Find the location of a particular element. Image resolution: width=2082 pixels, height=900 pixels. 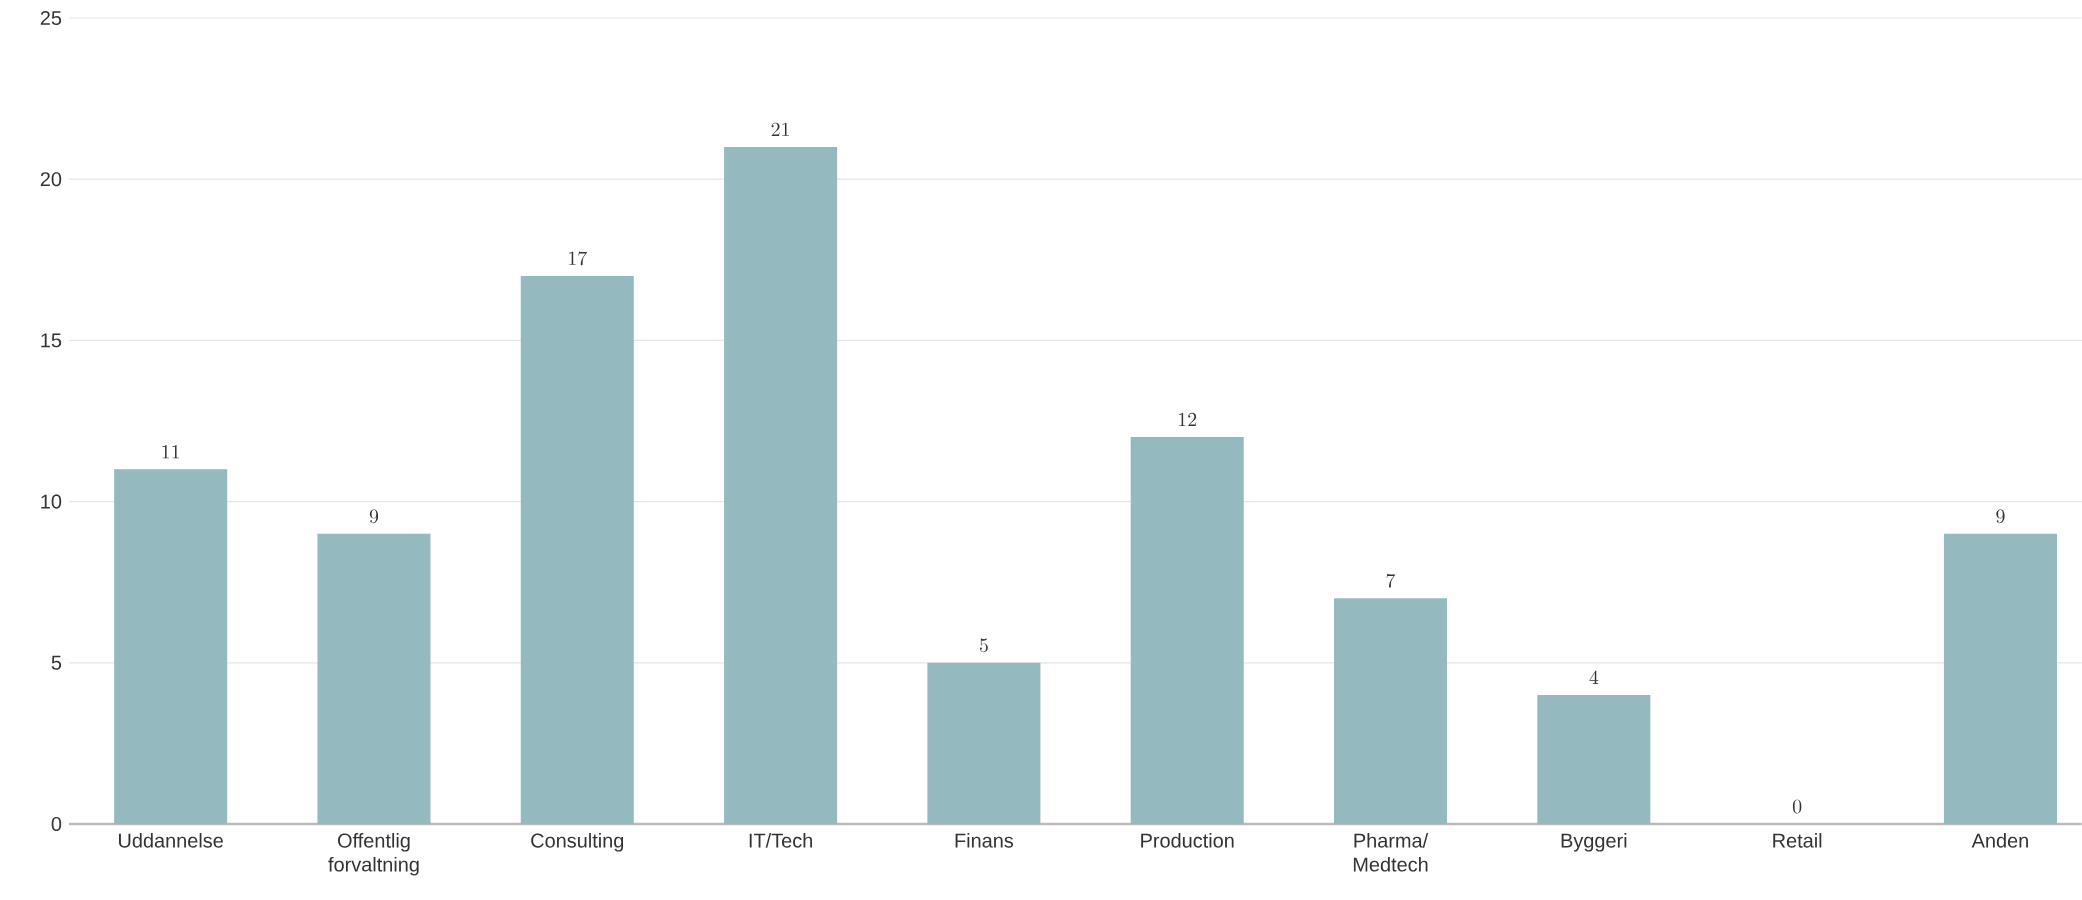

x-tick-label: Production is located at coordinates (1187, 840).